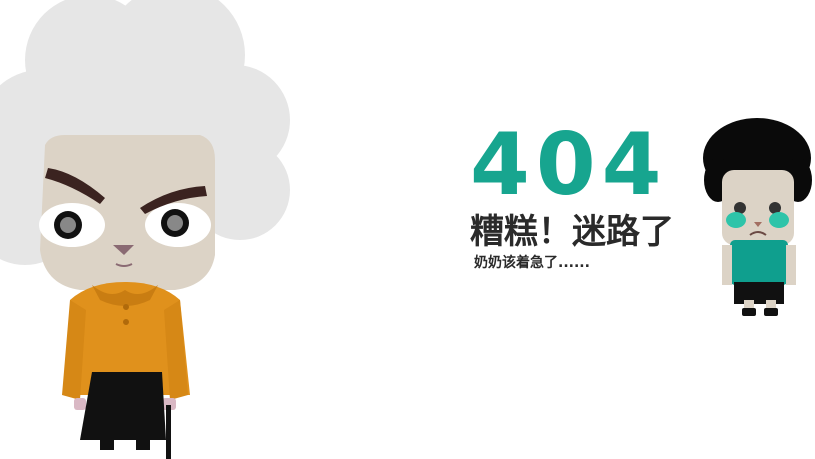 The width and height of the screenshot is (815, 459). What do you see at coordinates (168, 432) in the screenshot?
I see `grandma-cane` at bounding box center [168, 432].